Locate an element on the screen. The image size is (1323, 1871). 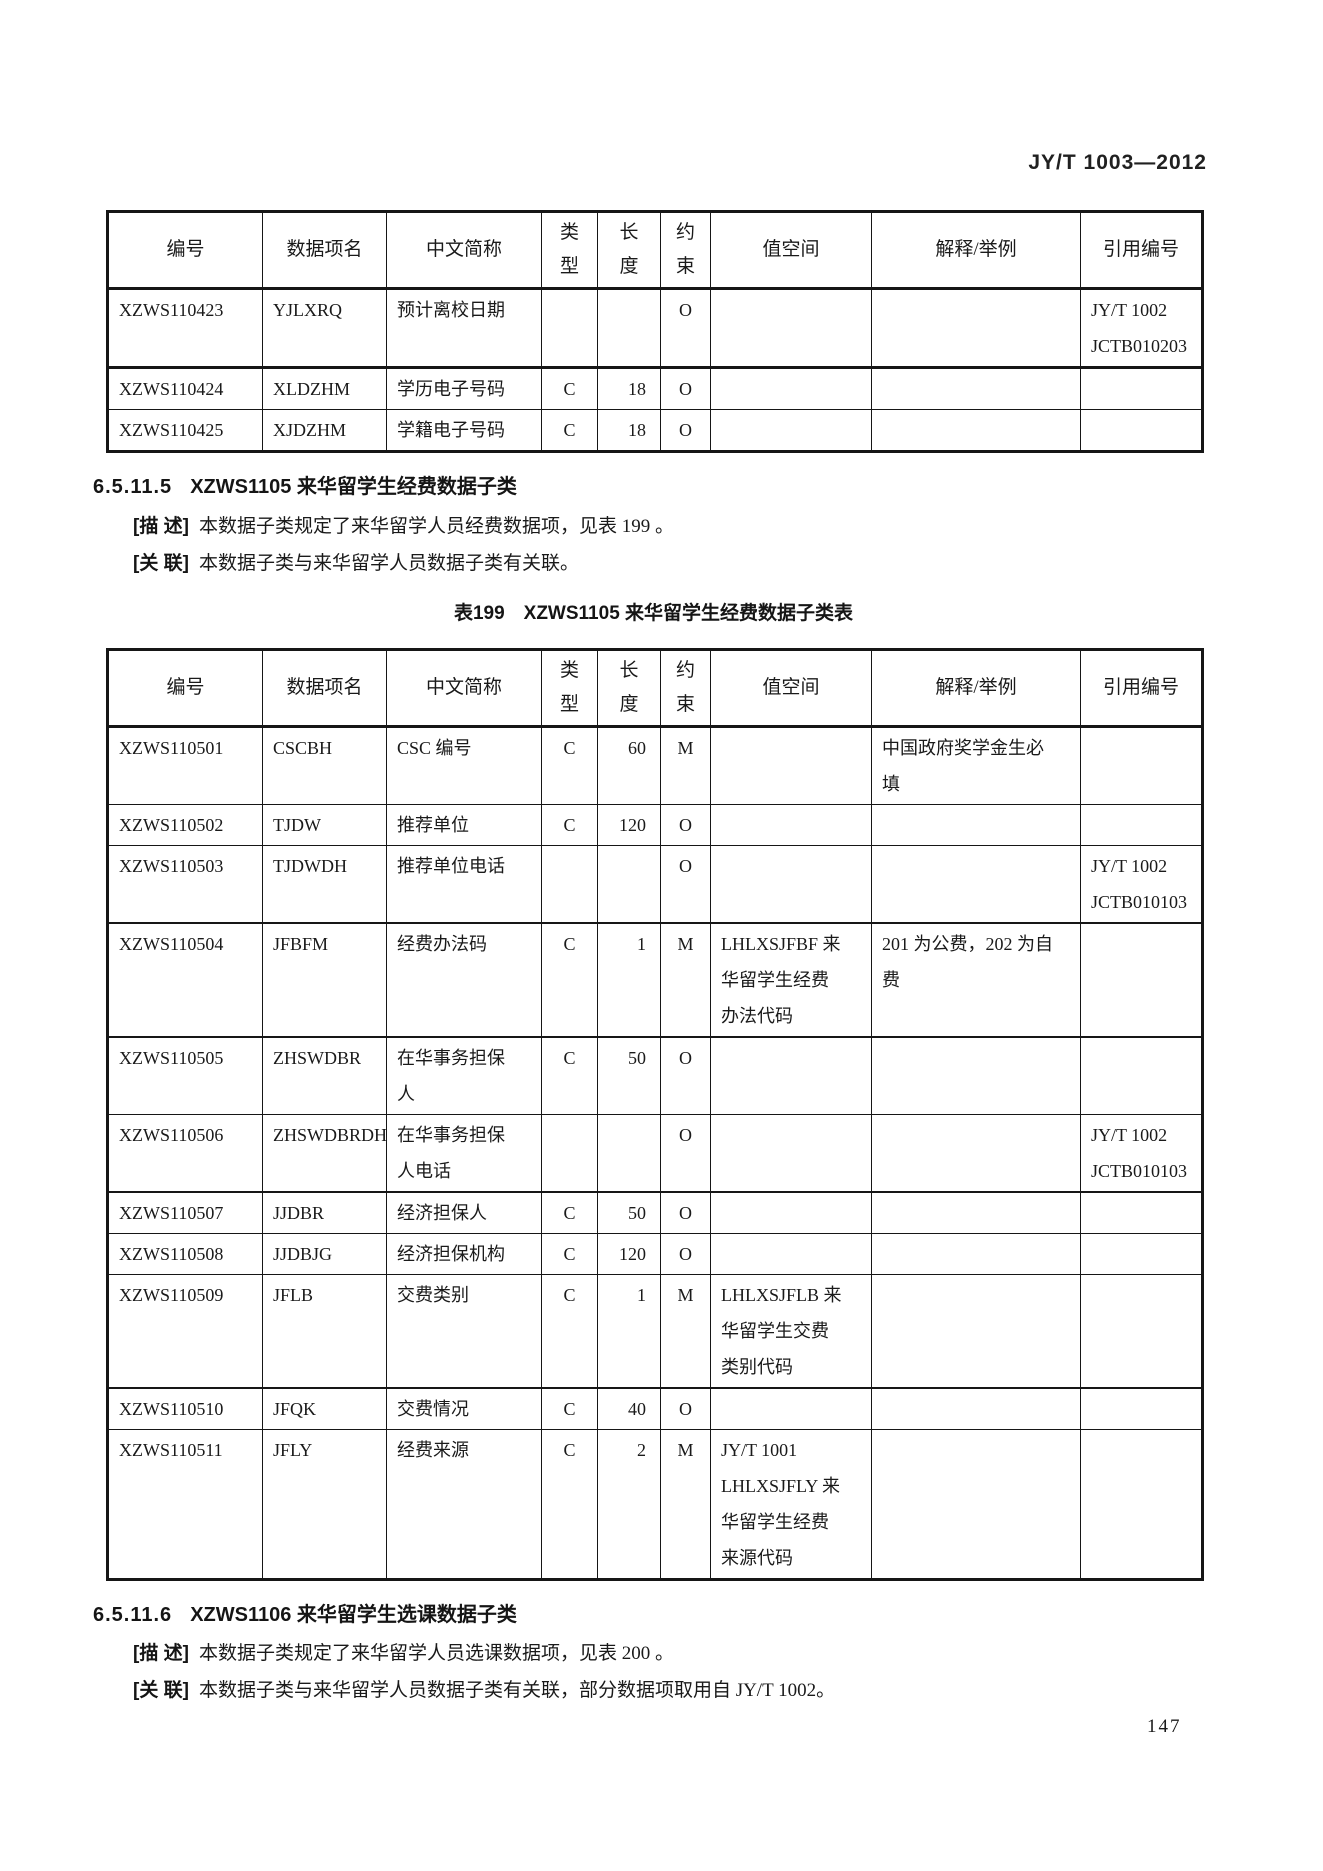
table-cell: 交费类别 is located at coordinates (464, 1331).